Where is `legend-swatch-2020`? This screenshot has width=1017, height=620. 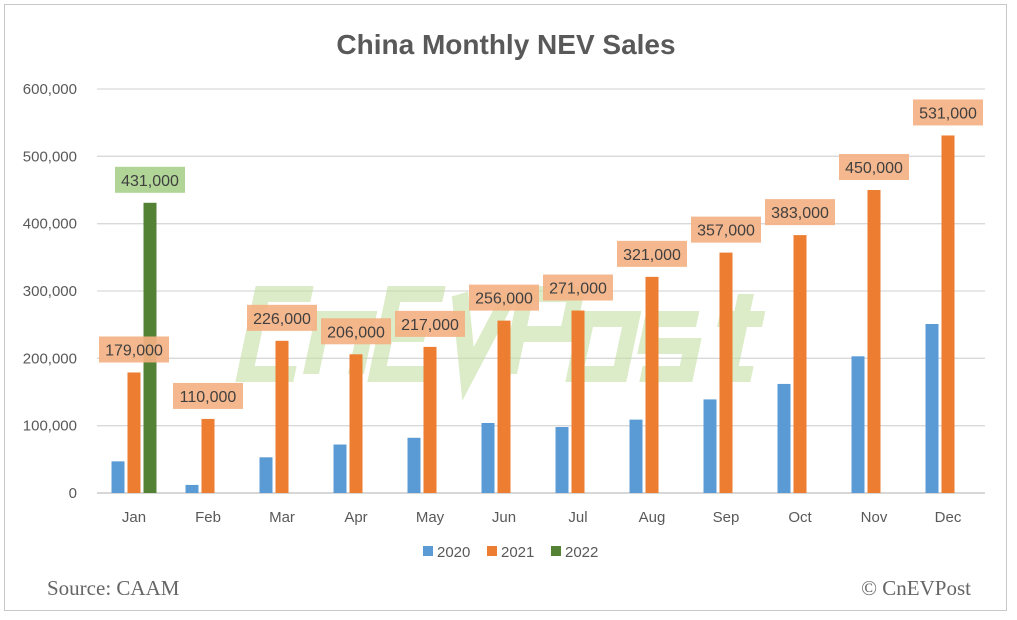
legend-swatch-2020 is located at coordinates (428, 551).